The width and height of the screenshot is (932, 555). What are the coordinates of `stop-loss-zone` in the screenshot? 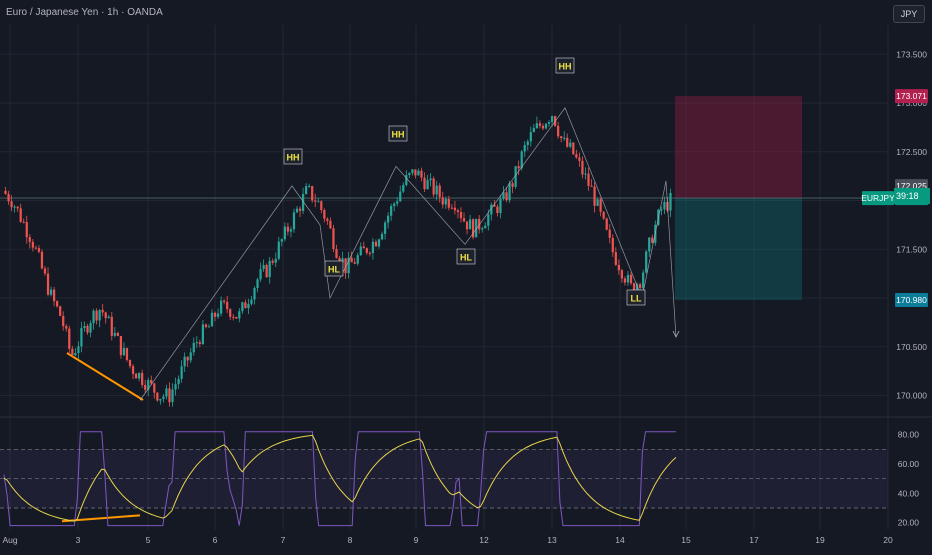 It's located at (738, 147).